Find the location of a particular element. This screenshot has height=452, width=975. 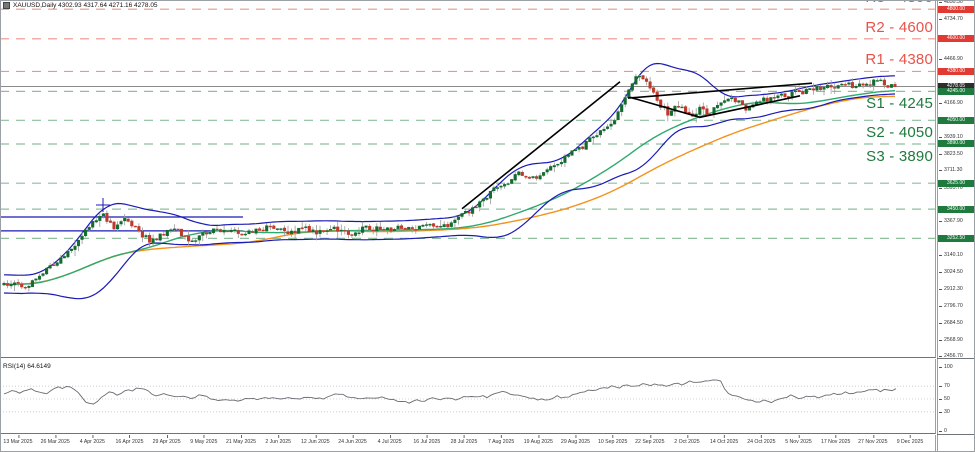

date-label: 2 Jun 2025 is located at coordinates (278, 440).